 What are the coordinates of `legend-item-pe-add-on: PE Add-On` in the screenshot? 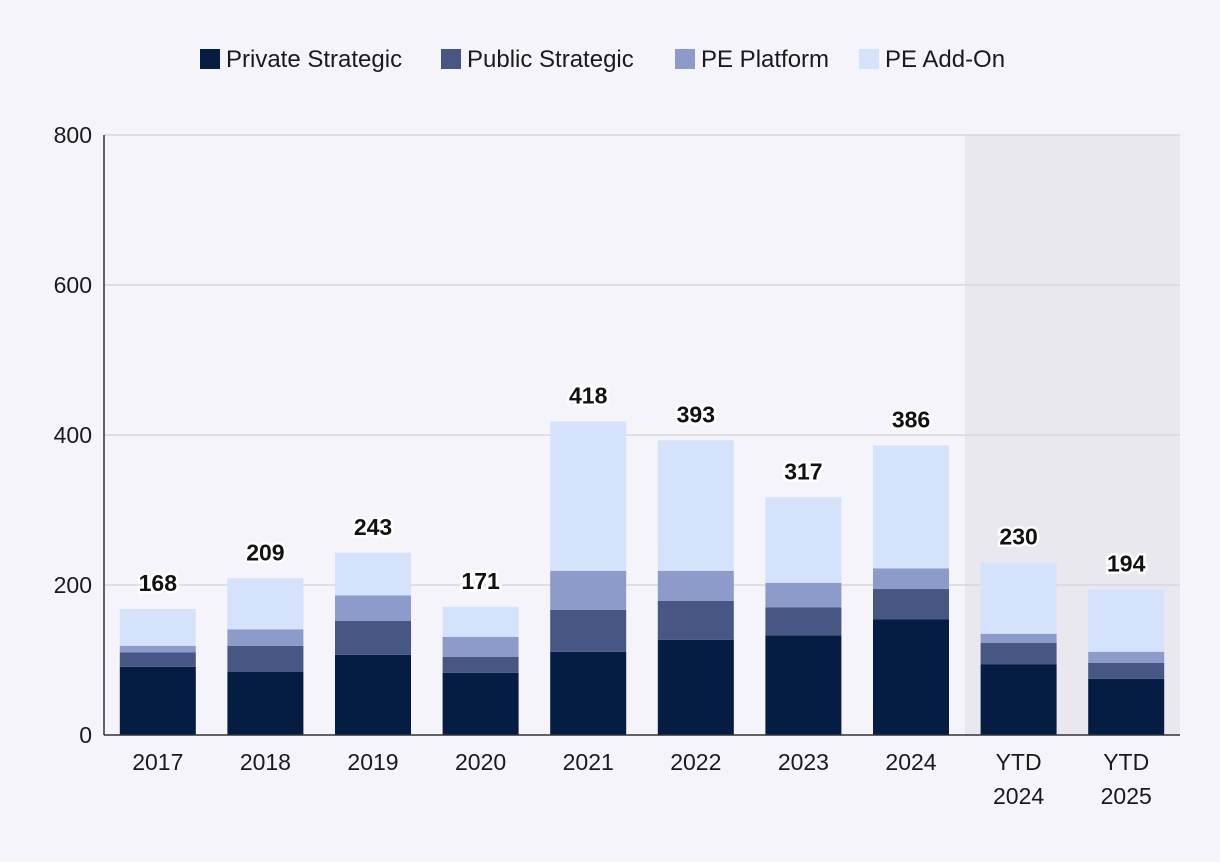 It's located at (932, 59).